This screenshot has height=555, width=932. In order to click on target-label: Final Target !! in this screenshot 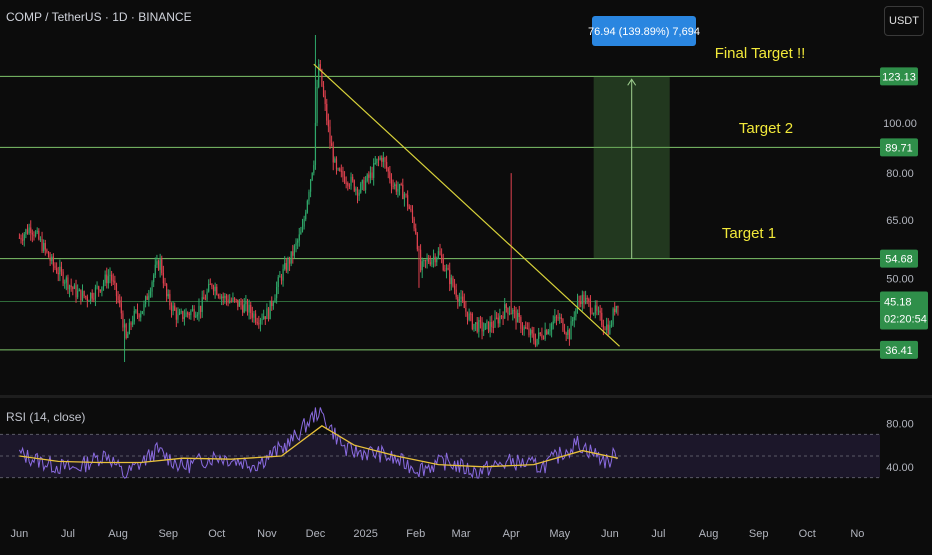, I will do `click(760, 53)`.